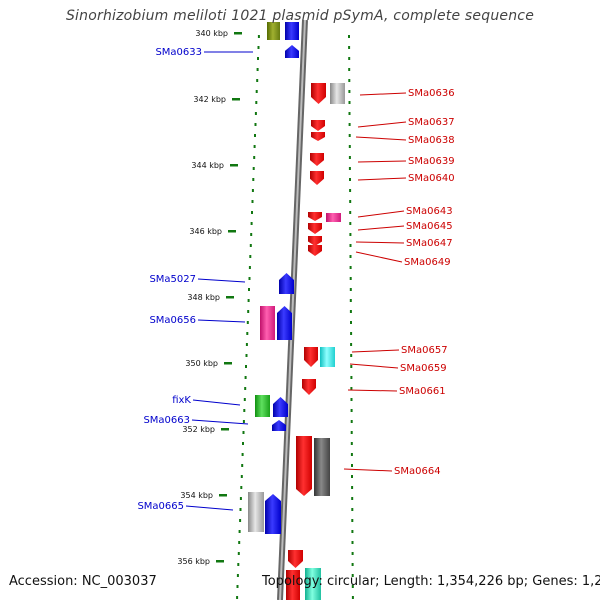 This screenshot has height=604, width=600. I want to click on gene-label-forward: SMa0663, so click(166, 420).